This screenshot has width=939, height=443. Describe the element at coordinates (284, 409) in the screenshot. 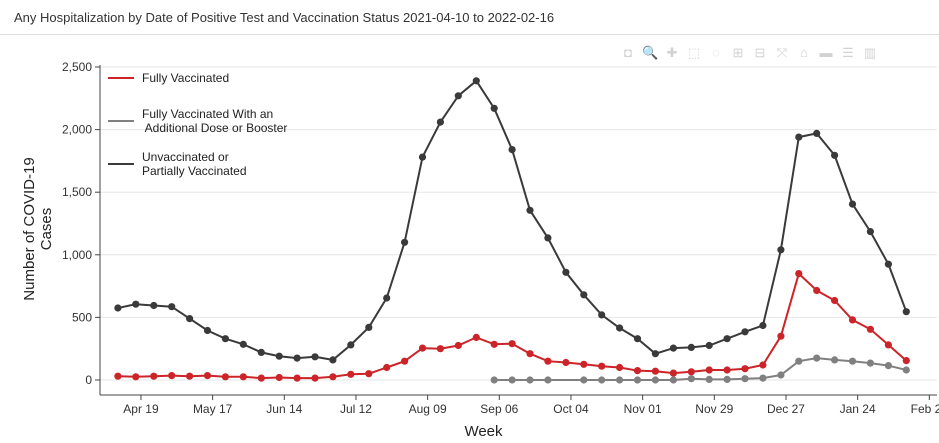

I see `x-tick-label: Jun 14` at that location.